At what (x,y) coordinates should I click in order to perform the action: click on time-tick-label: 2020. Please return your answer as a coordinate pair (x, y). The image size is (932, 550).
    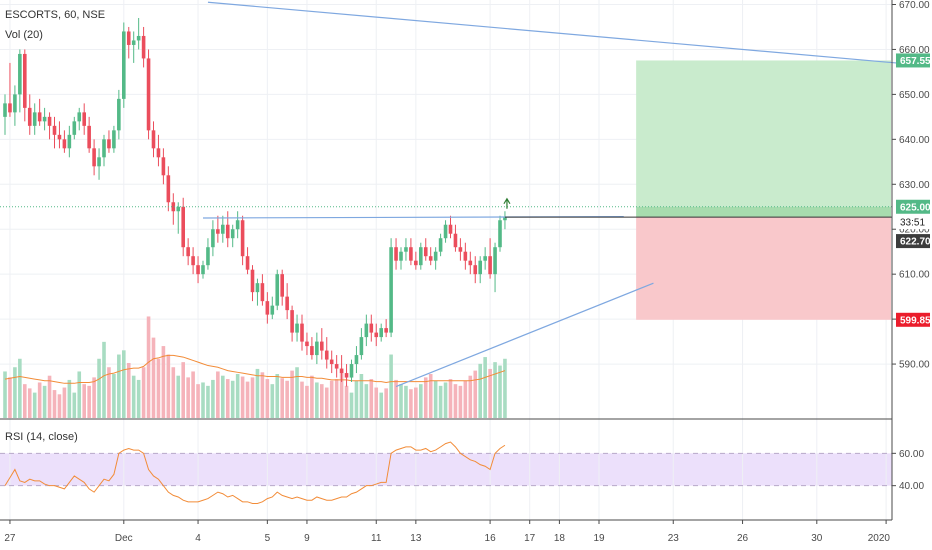
    Looking at the image, I should click on (879, 538).